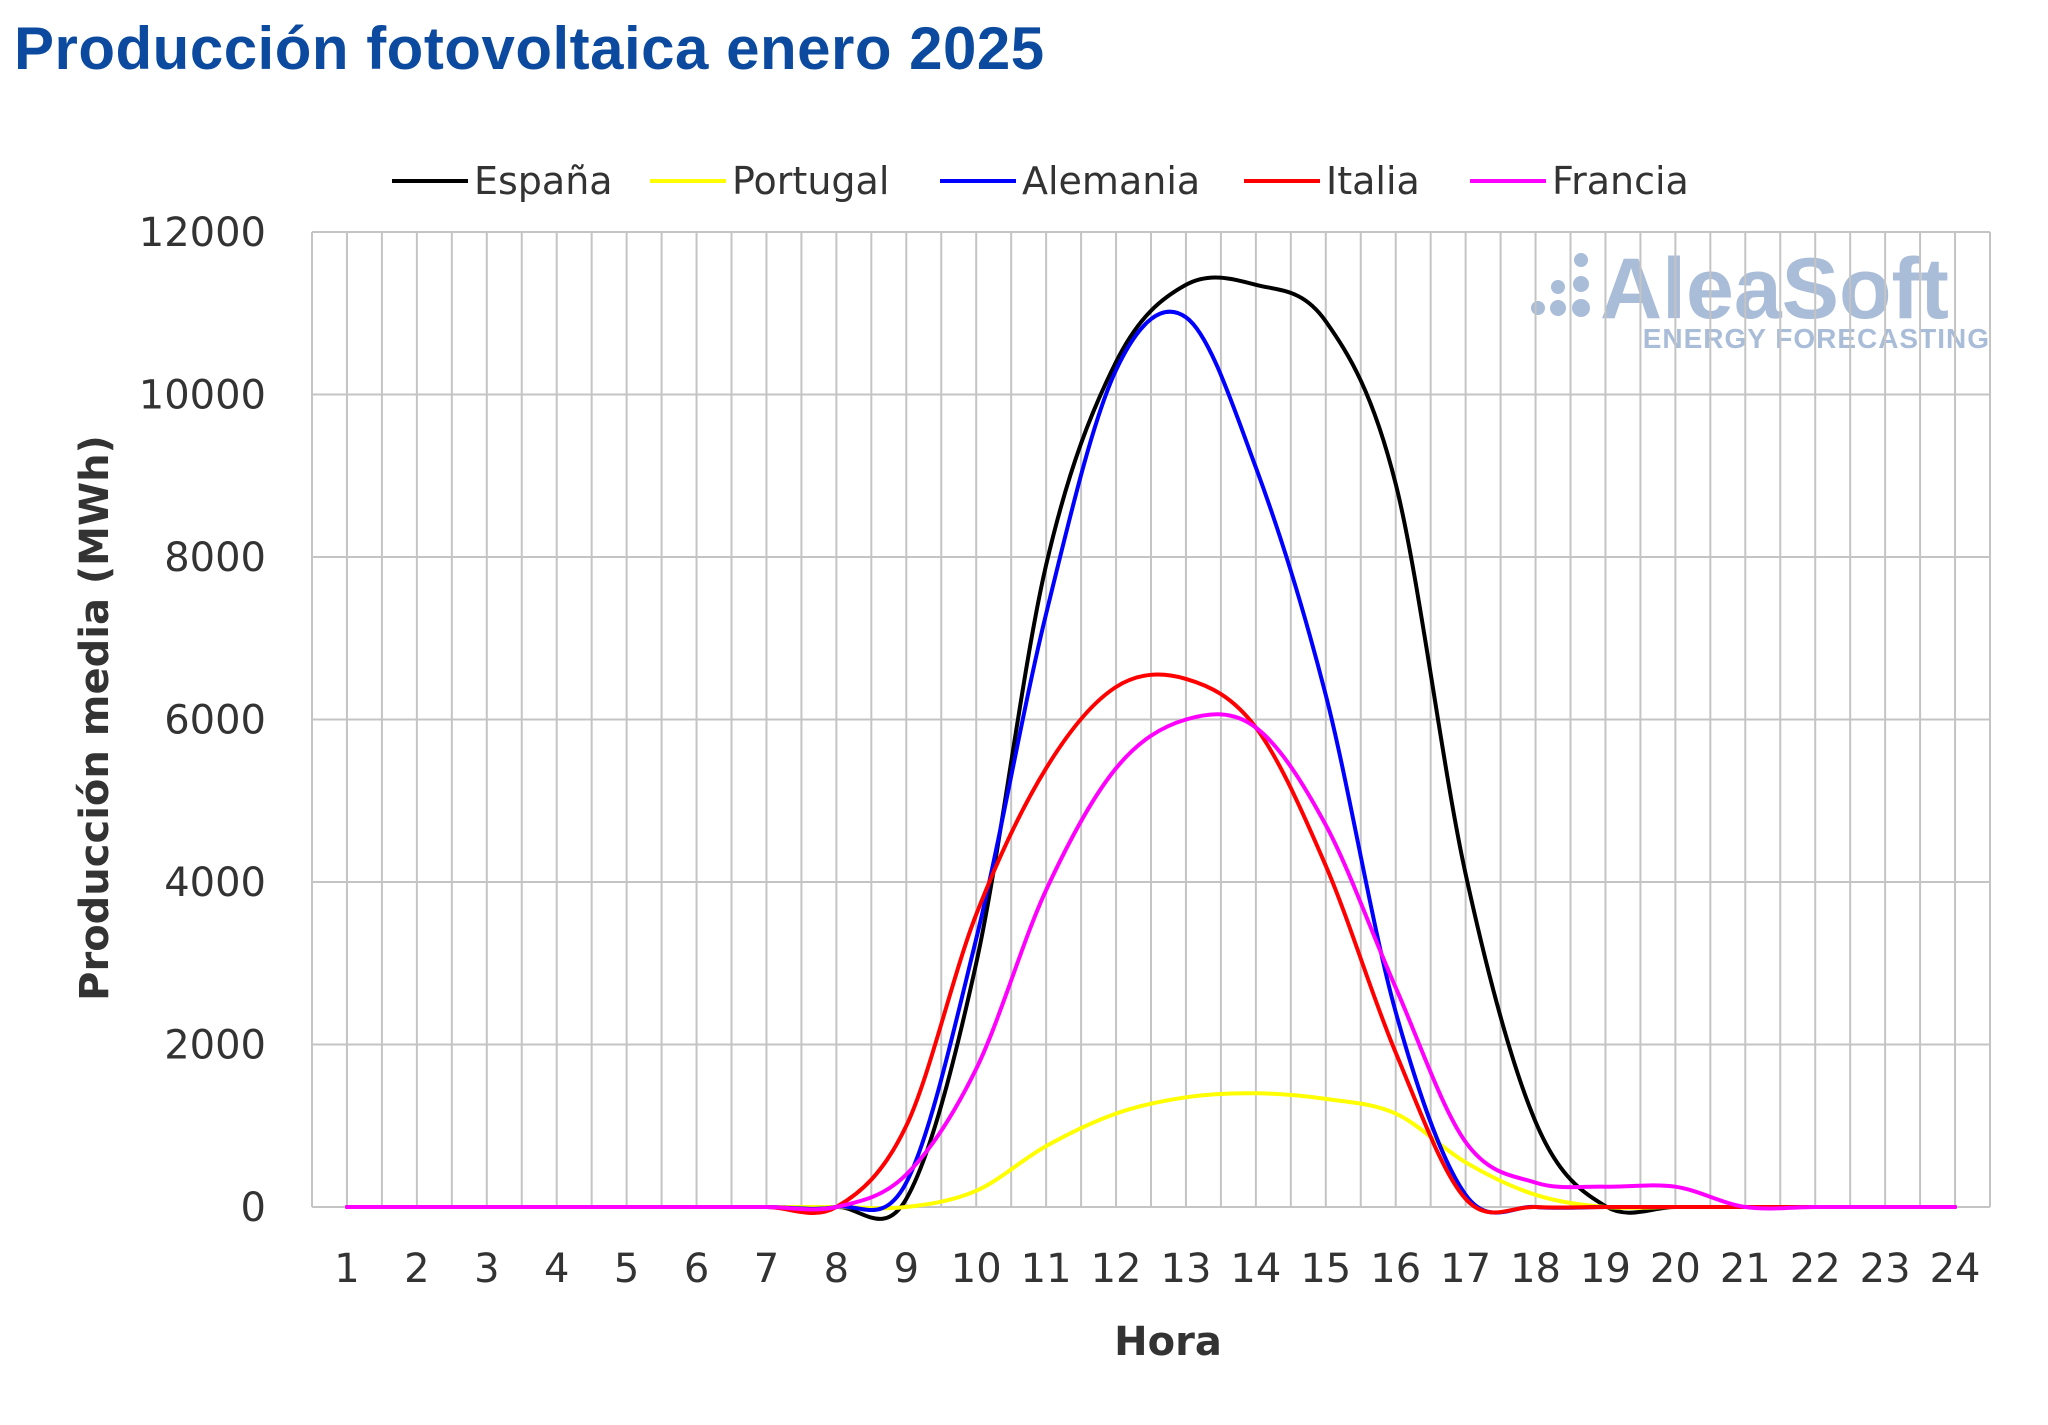  Describe the element at coordinates (486, 1269) in the screenshot. I see `x-tick-label: 3` at that location.